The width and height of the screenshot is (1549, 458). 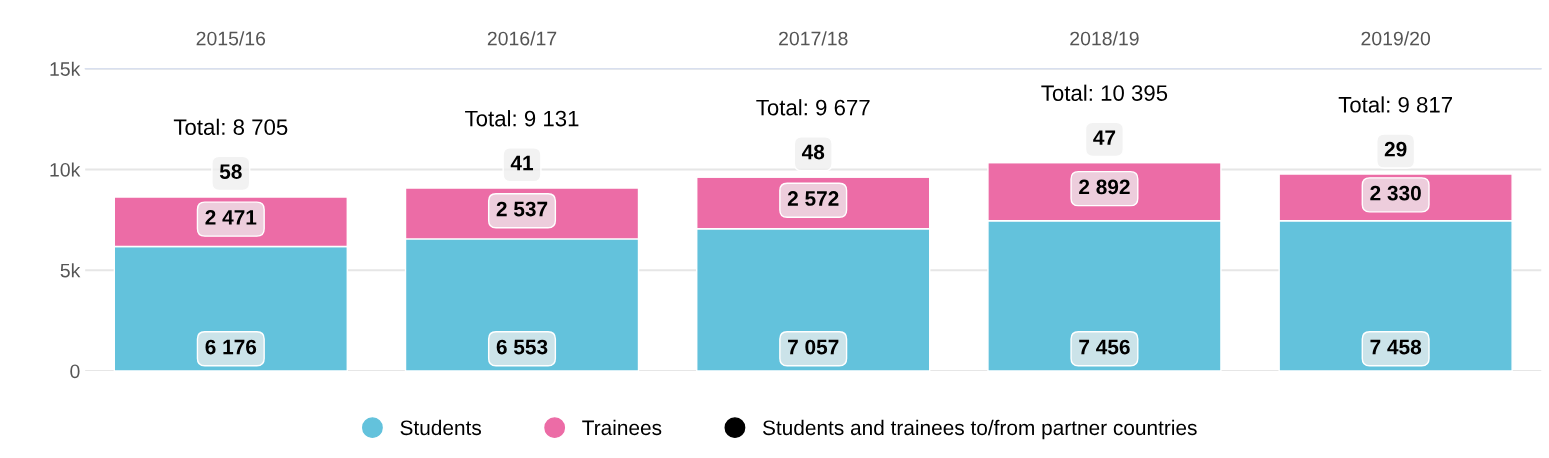 I want to click on total-label: Total: 9 817, so click(x=1395, y=104).